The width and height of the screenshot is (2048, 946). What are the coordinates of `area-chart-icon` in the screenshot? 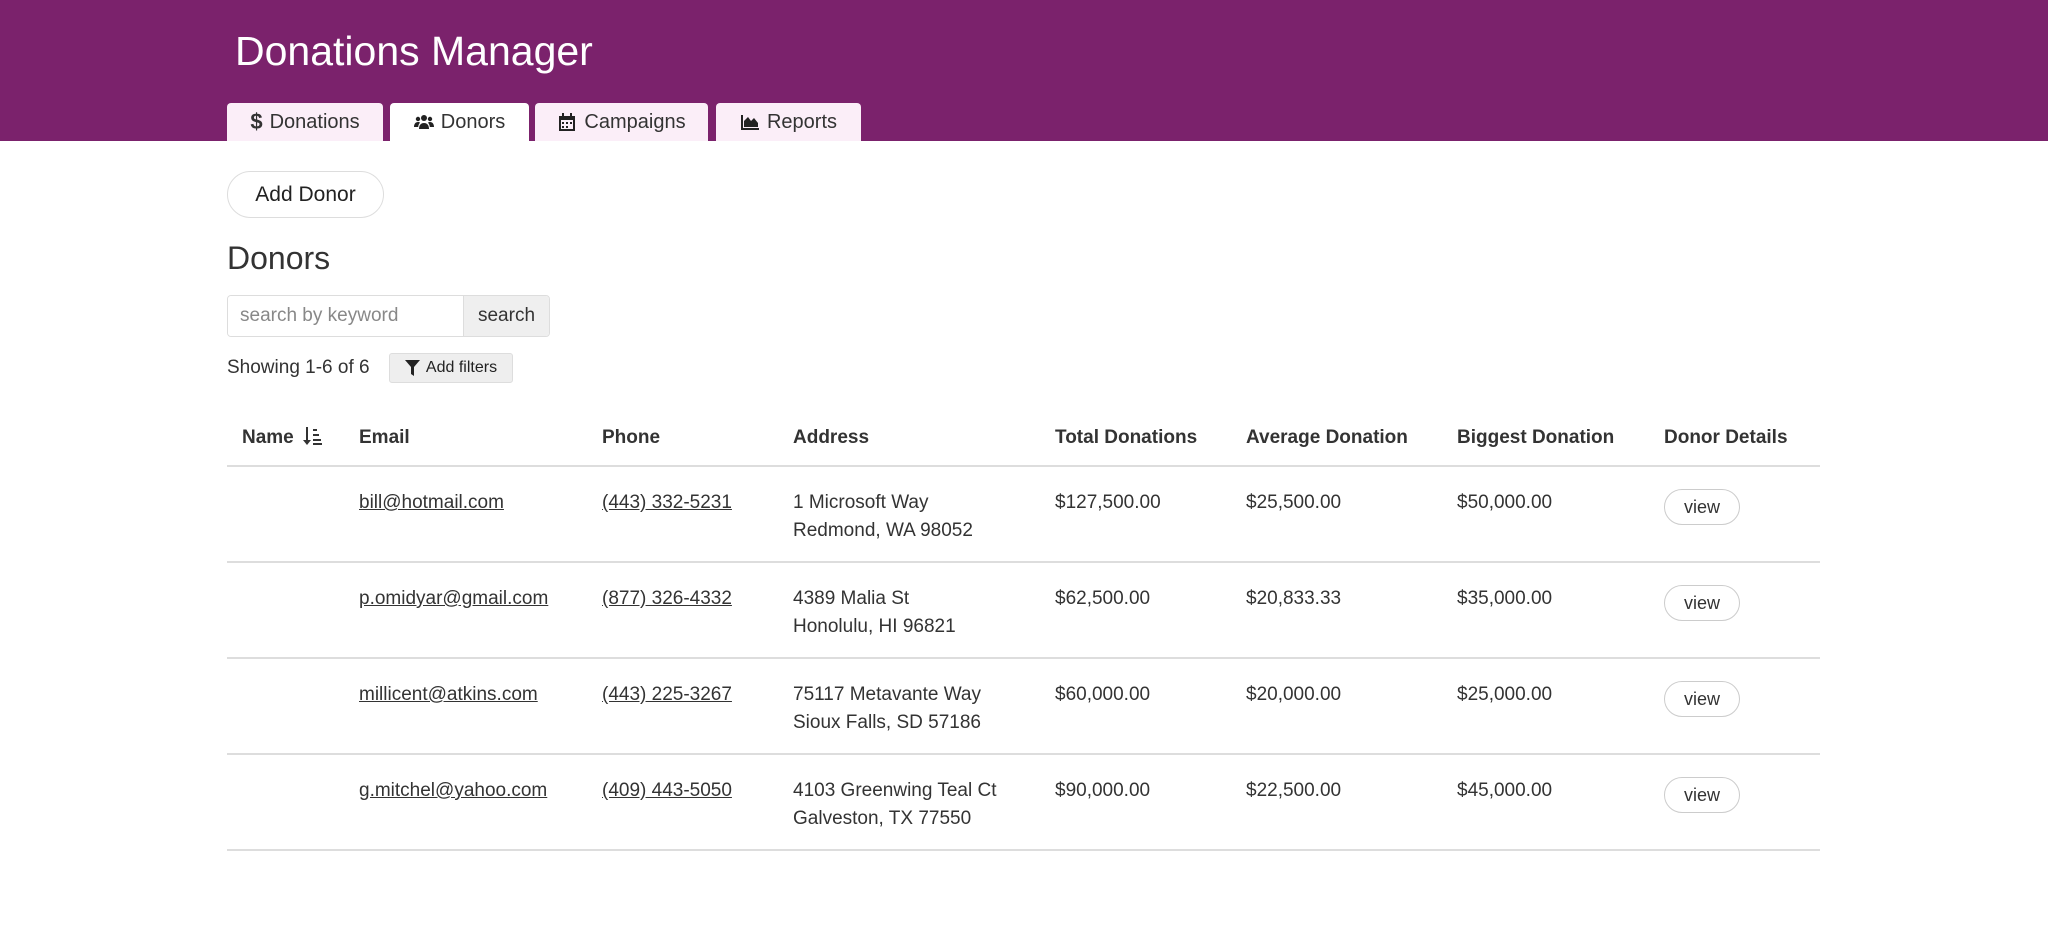 It's located at (749, 122).